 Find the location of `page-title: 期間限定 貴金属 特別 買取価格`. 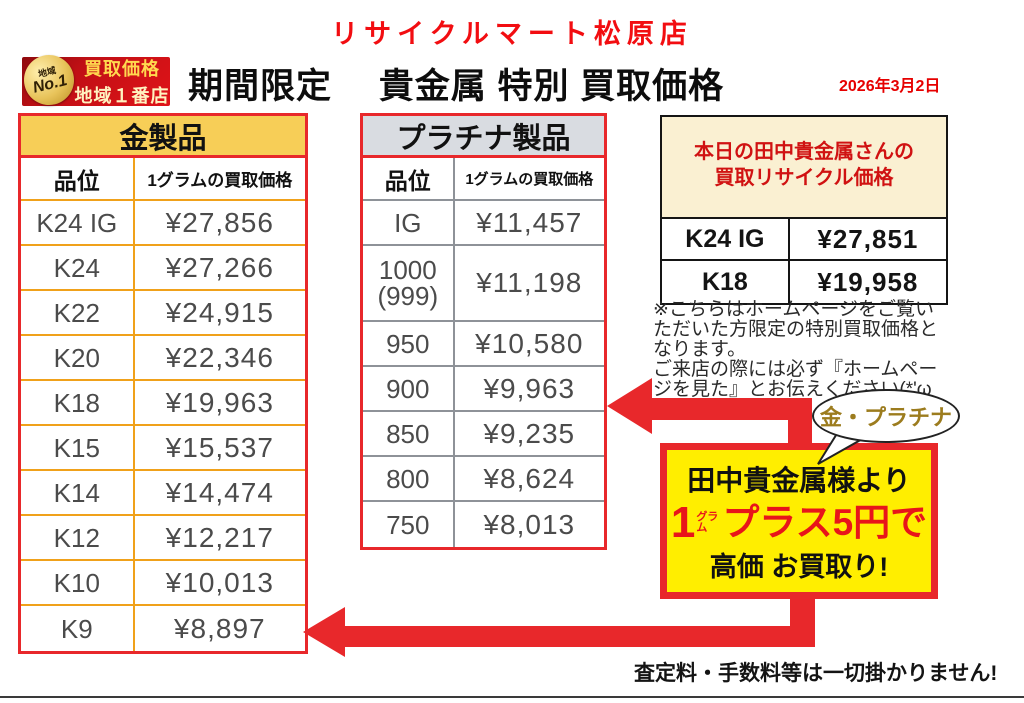

page-title: 期間限定 貴金属 特別 買取価格 is located at coordinates (456, 86).